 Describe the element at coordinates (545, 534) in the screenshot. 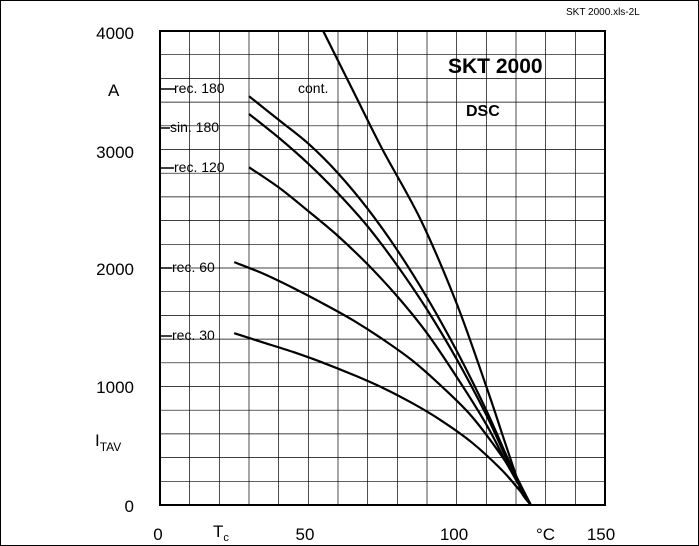

I see `x-axis-unit: °C` at that location.